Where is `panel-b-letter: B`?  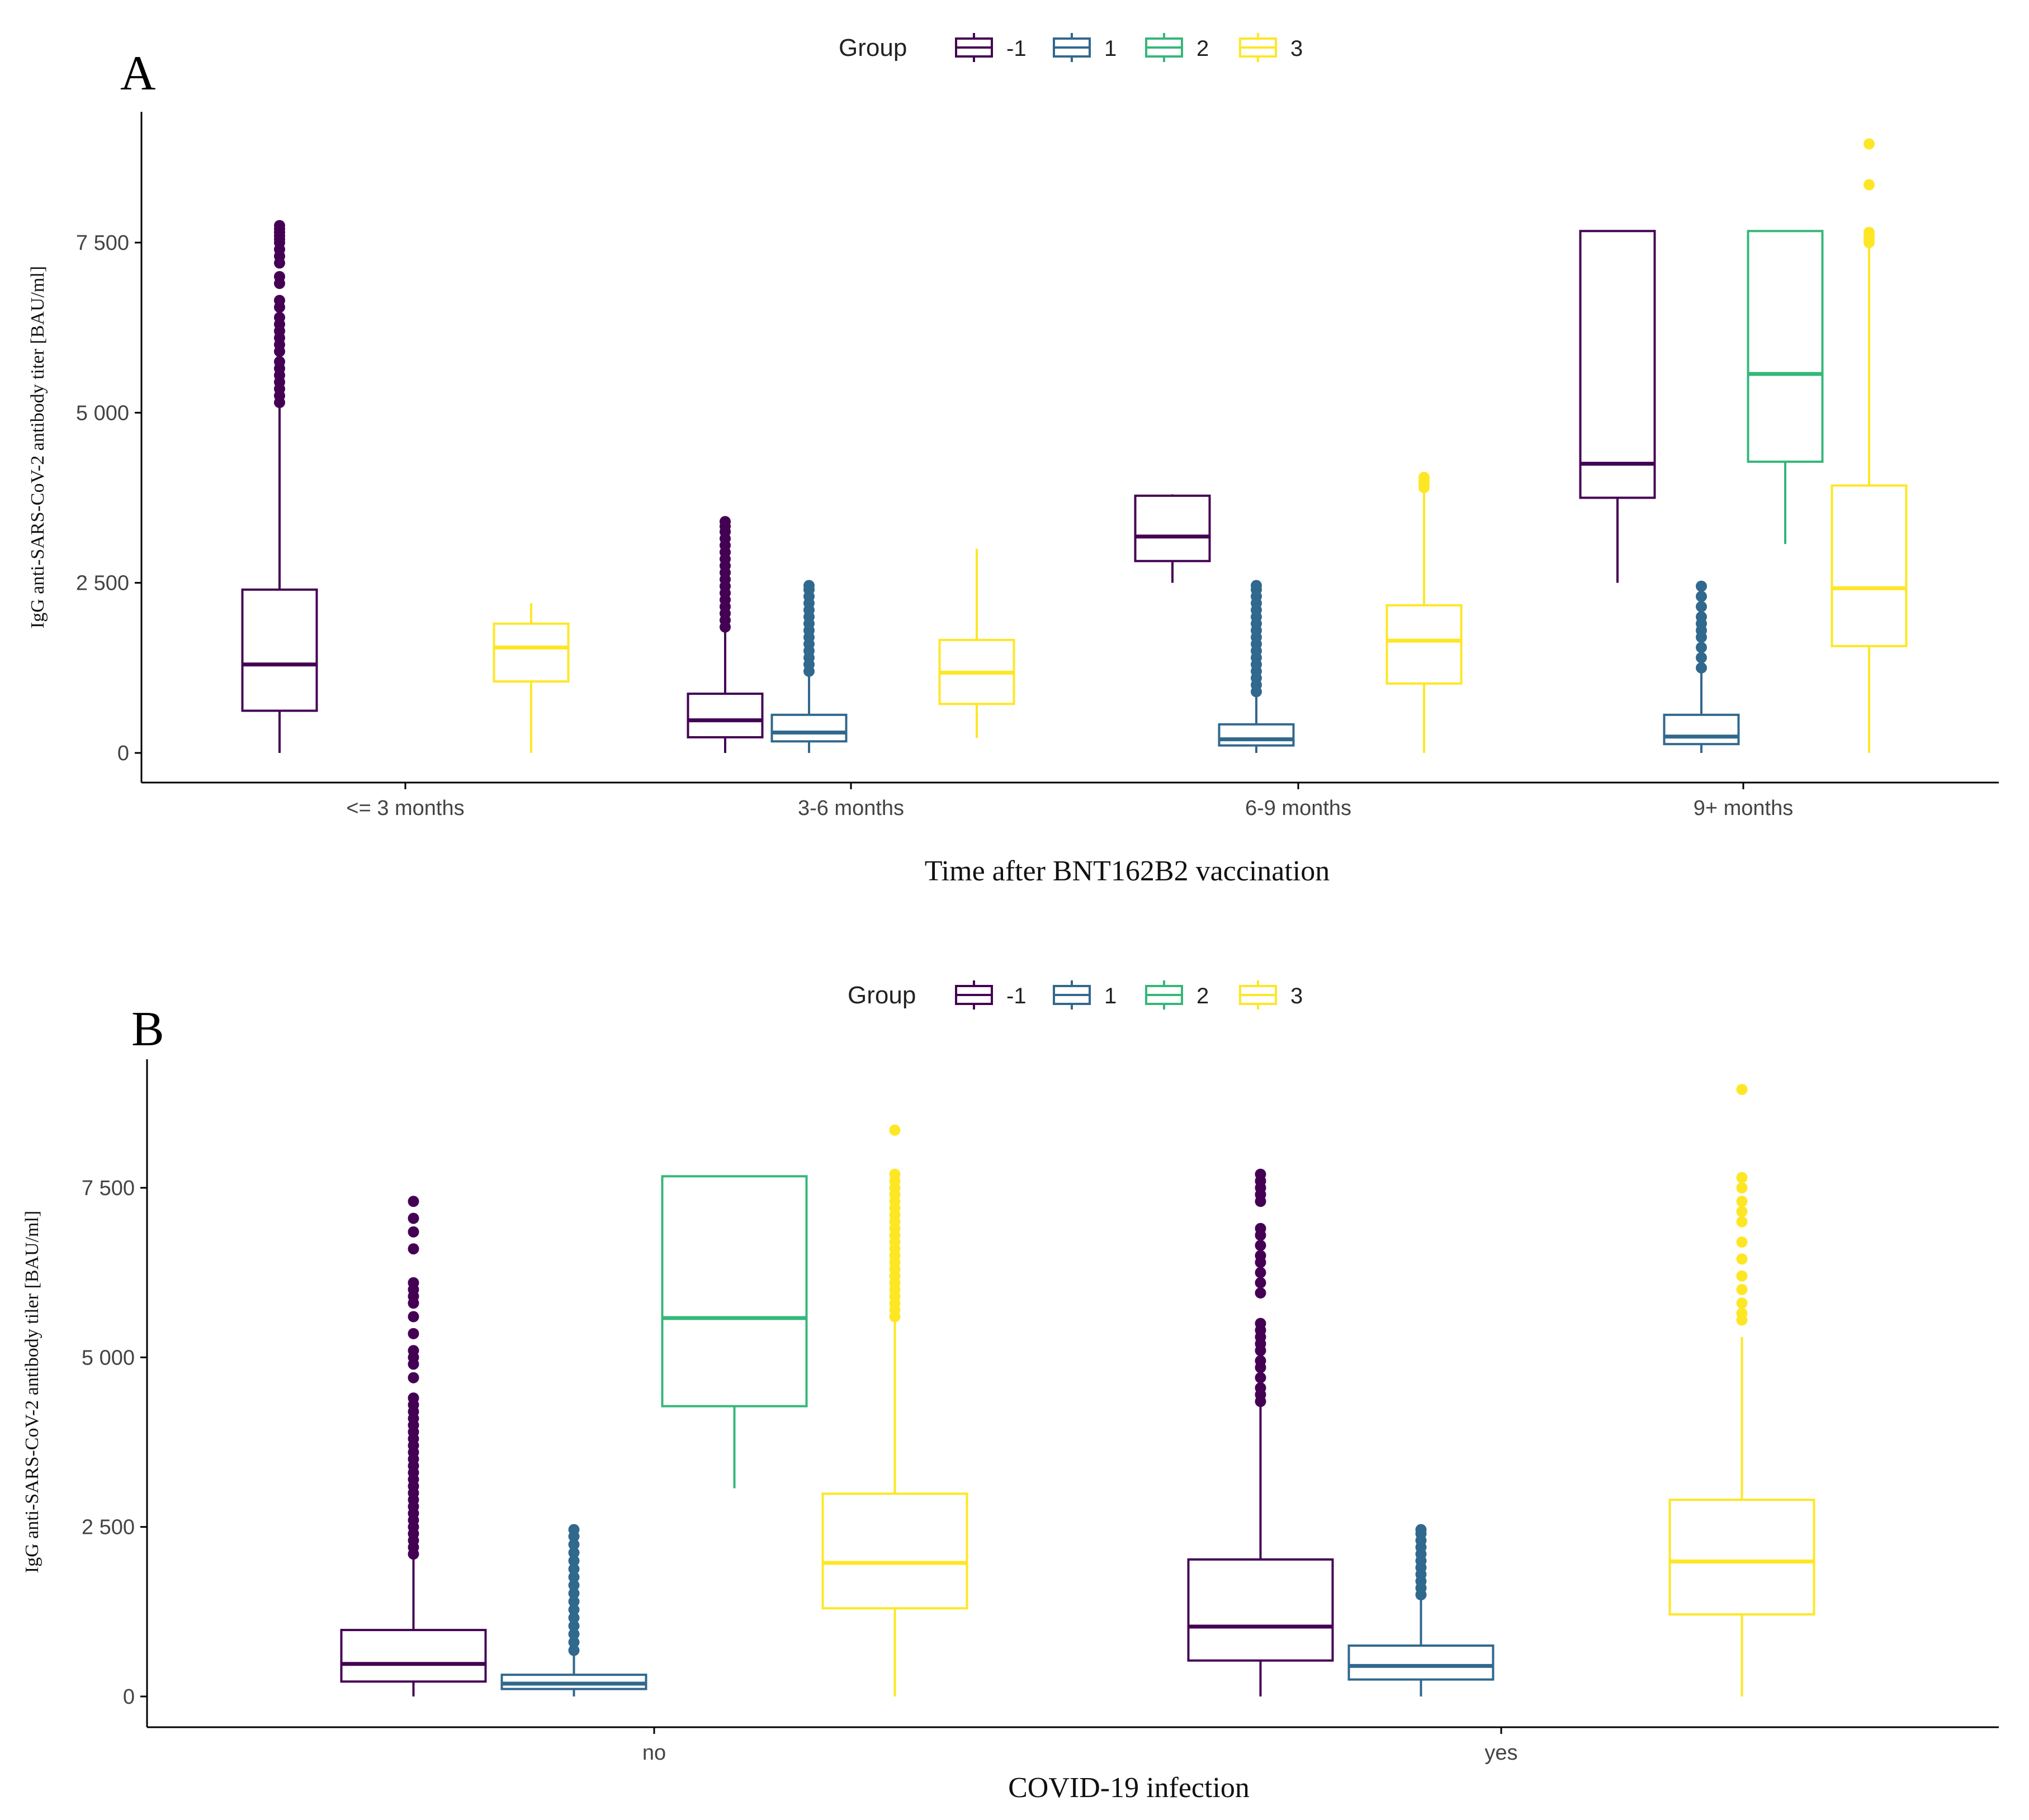
panel-b-letter: B is located at coordinates (147, 1029).